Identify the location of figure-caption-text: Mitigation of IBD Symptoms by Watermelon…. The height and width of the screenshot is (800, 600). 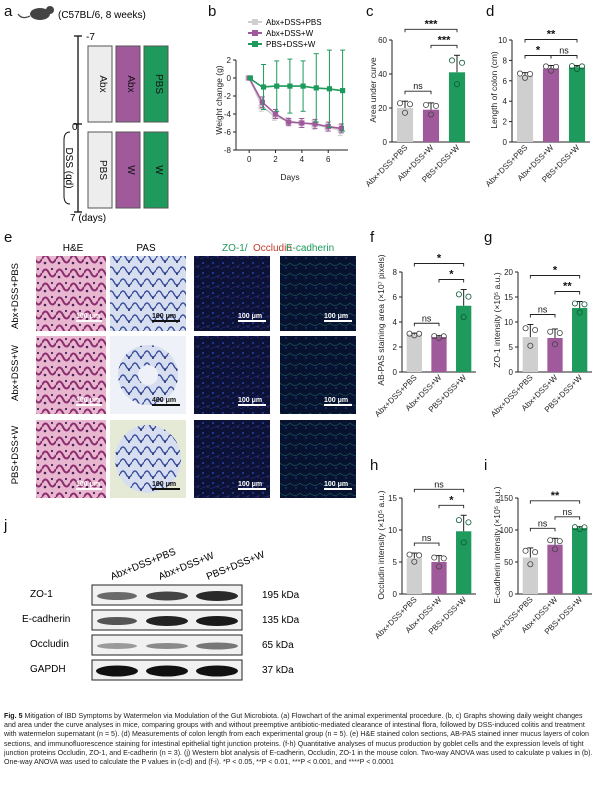
(298, 739).